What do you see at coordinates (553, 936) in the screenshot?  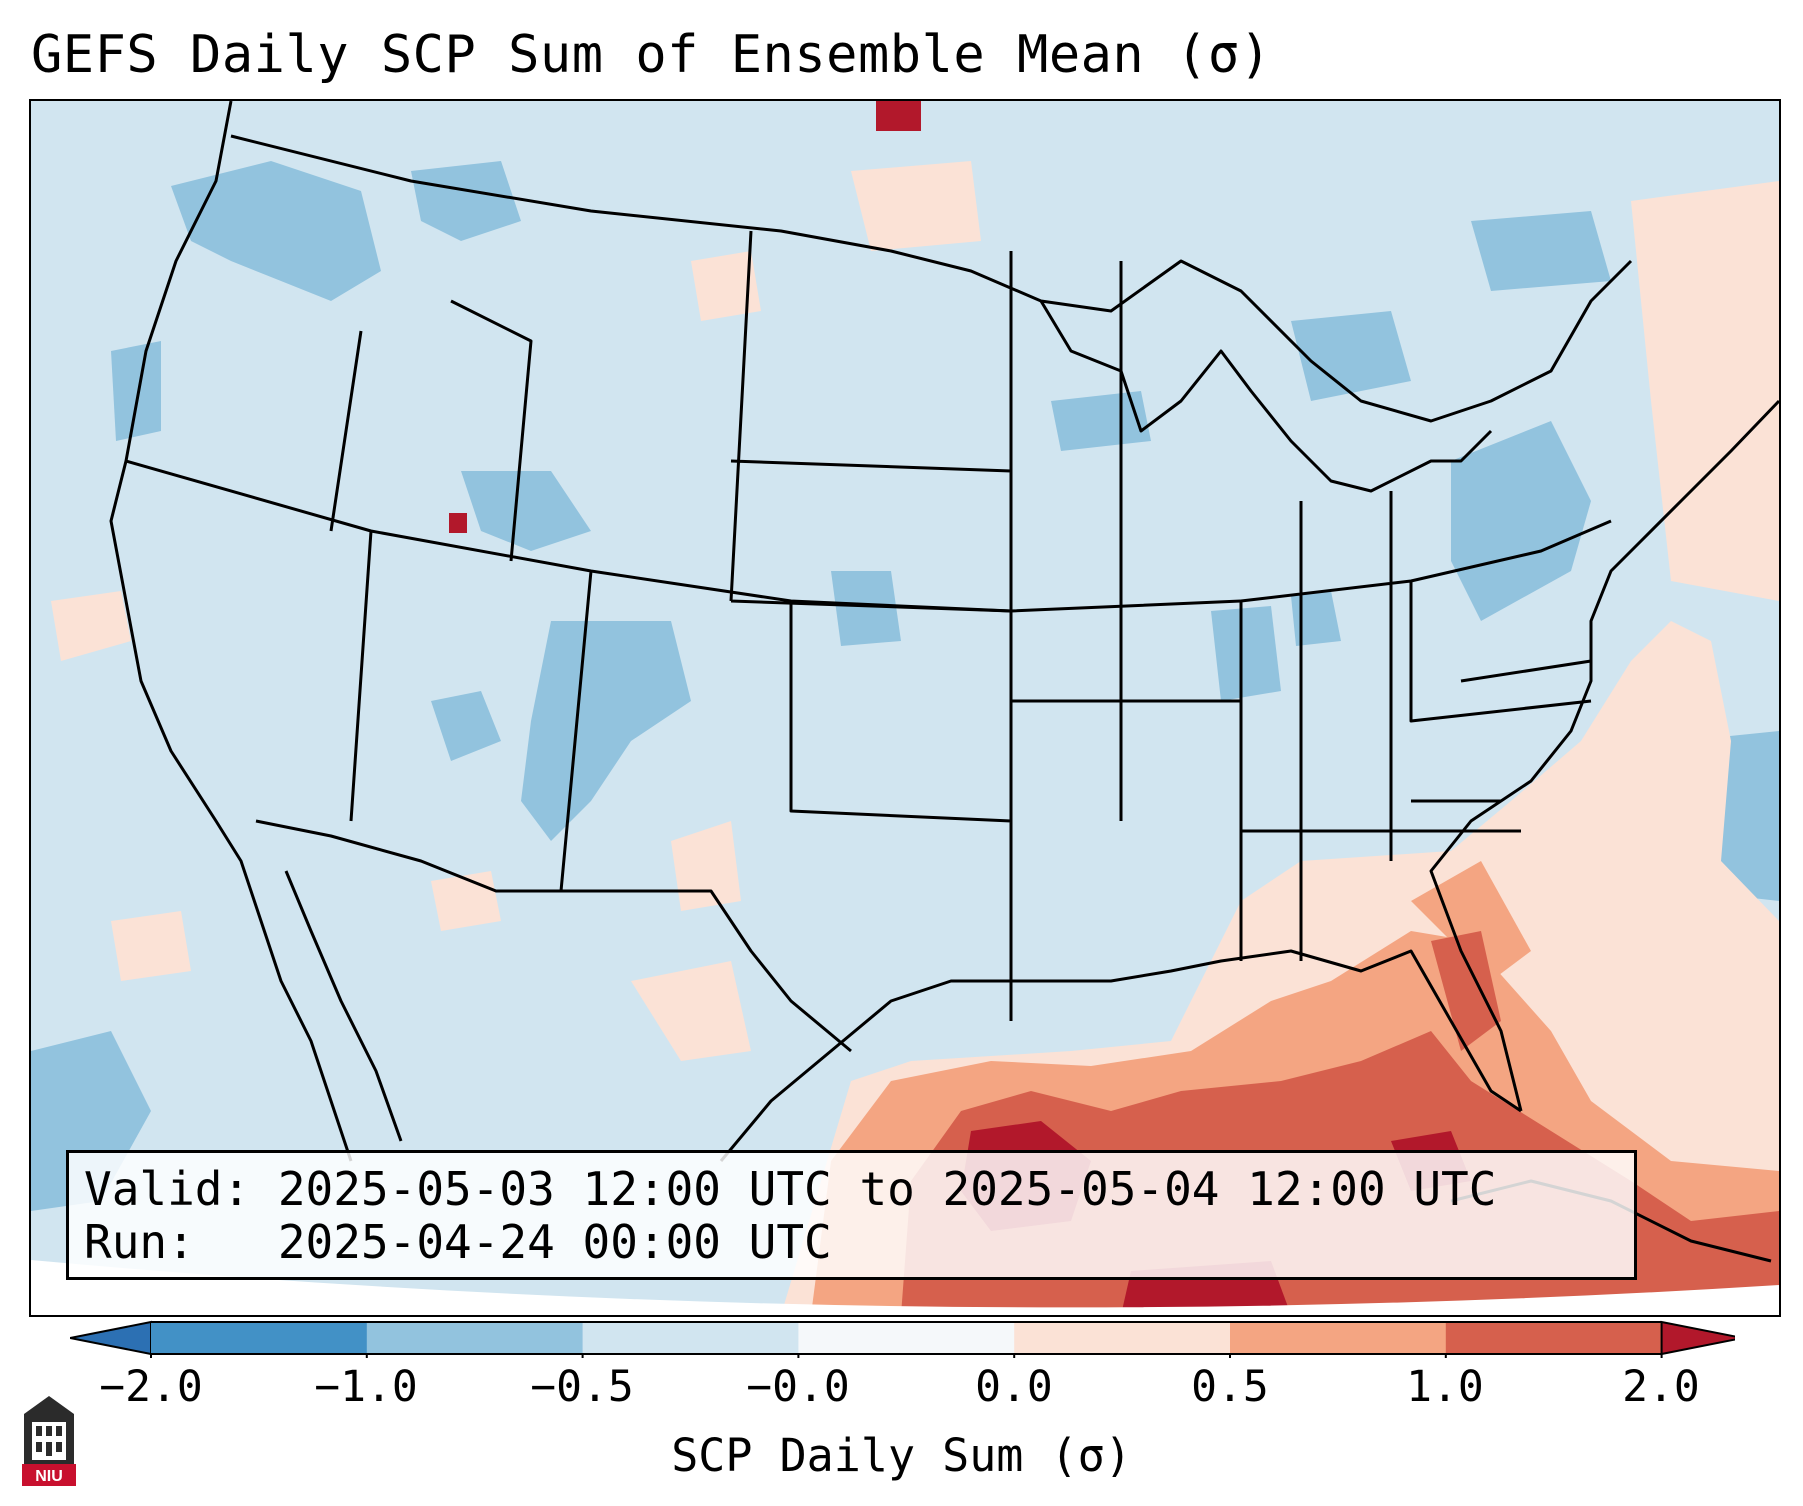 I see `mexico-us-border` at bounding box center [553, 936].